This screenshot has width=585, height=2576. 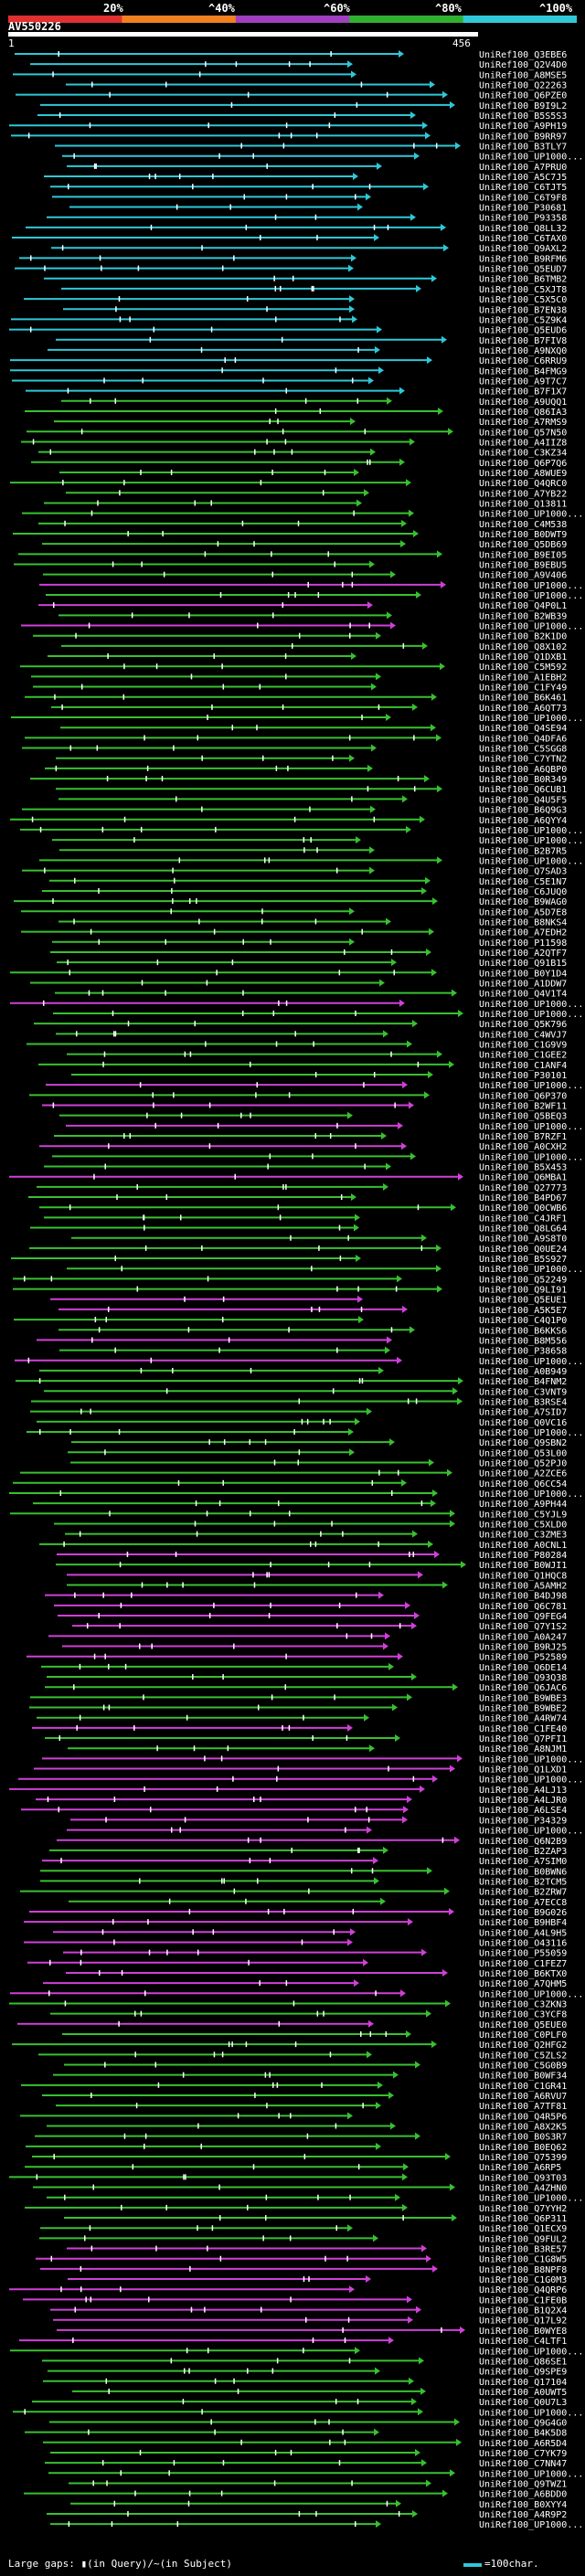 I want to click on hit-label-link: UniRef100_A6LSE4, so click(x=523, y=1811).